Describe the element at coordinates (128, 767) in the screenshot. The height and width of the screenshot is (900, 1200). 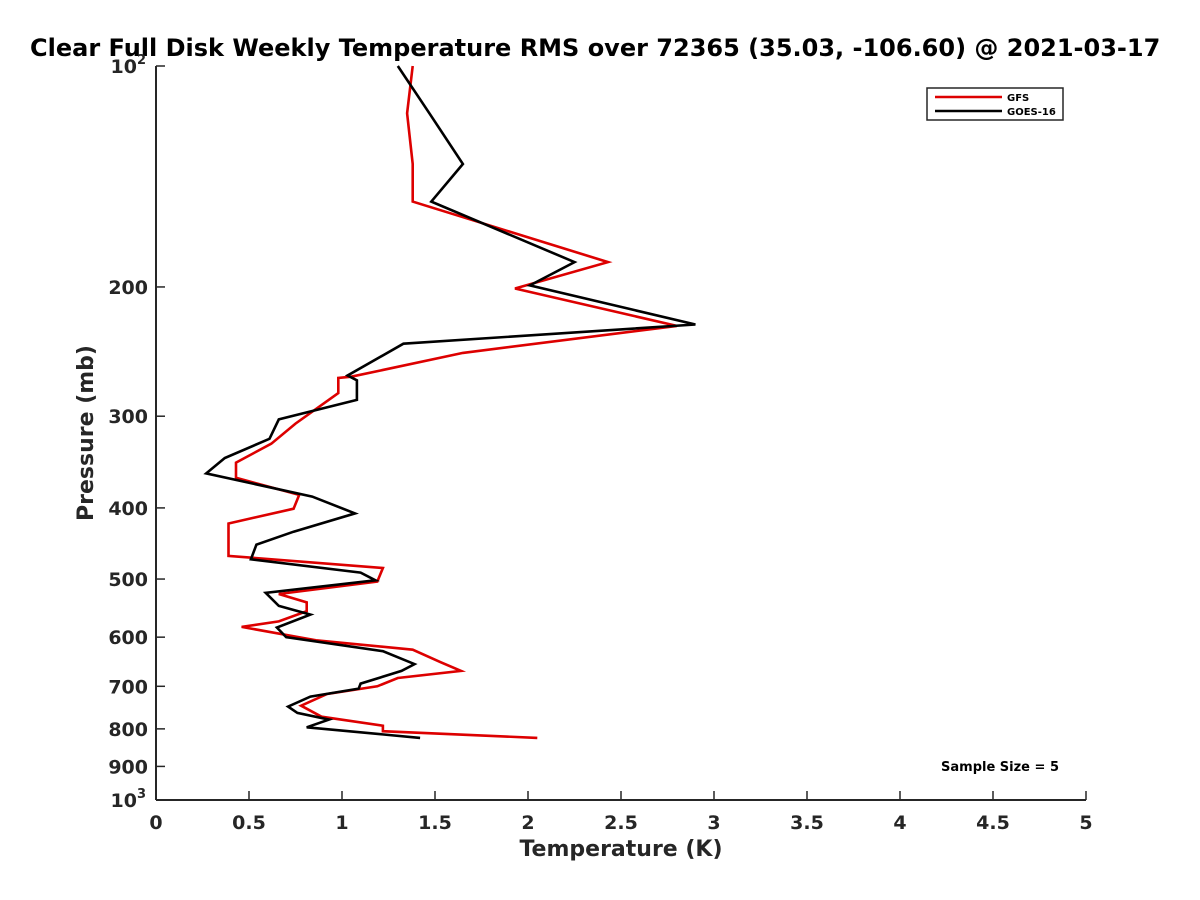
I see `y-tick-label: 900` at that location.